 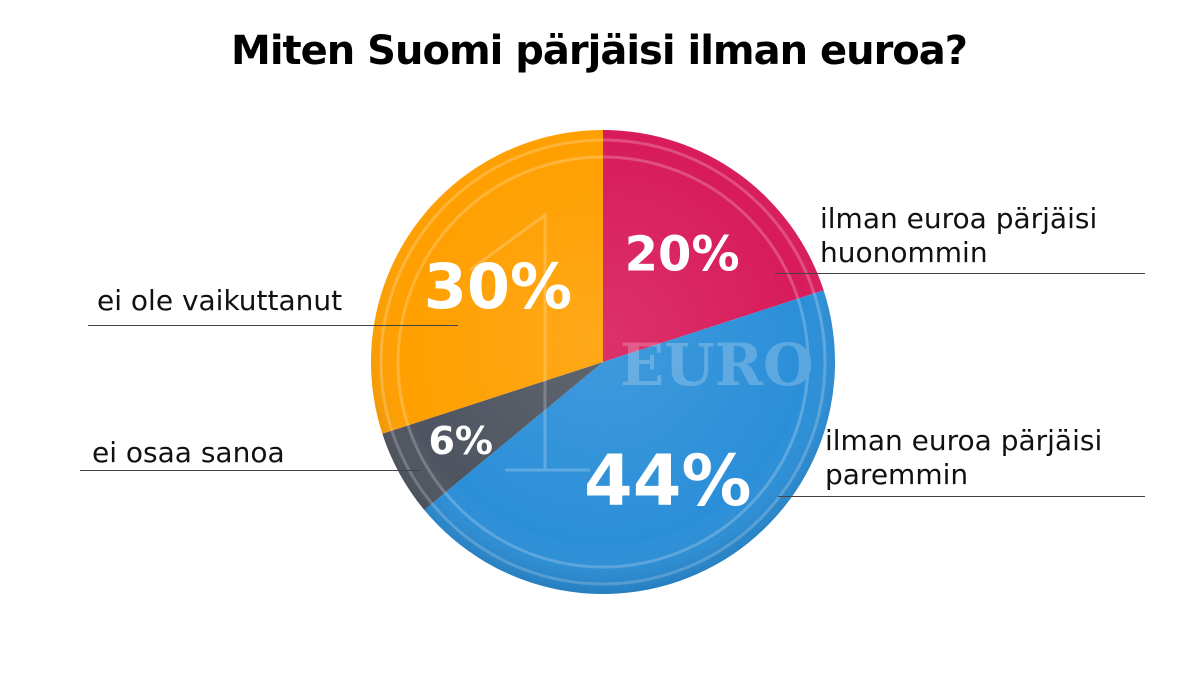 I want to click on value-label-3: 30%, so click(x=498, y=286).